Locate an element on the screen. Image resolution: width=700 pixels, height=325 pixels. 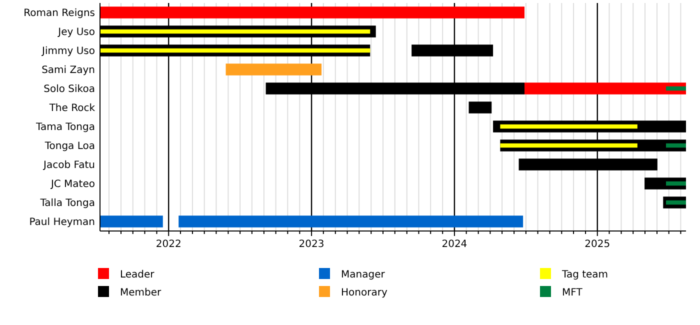
y-tick-label: Paul Heyman is located at coordinates (62, 222).